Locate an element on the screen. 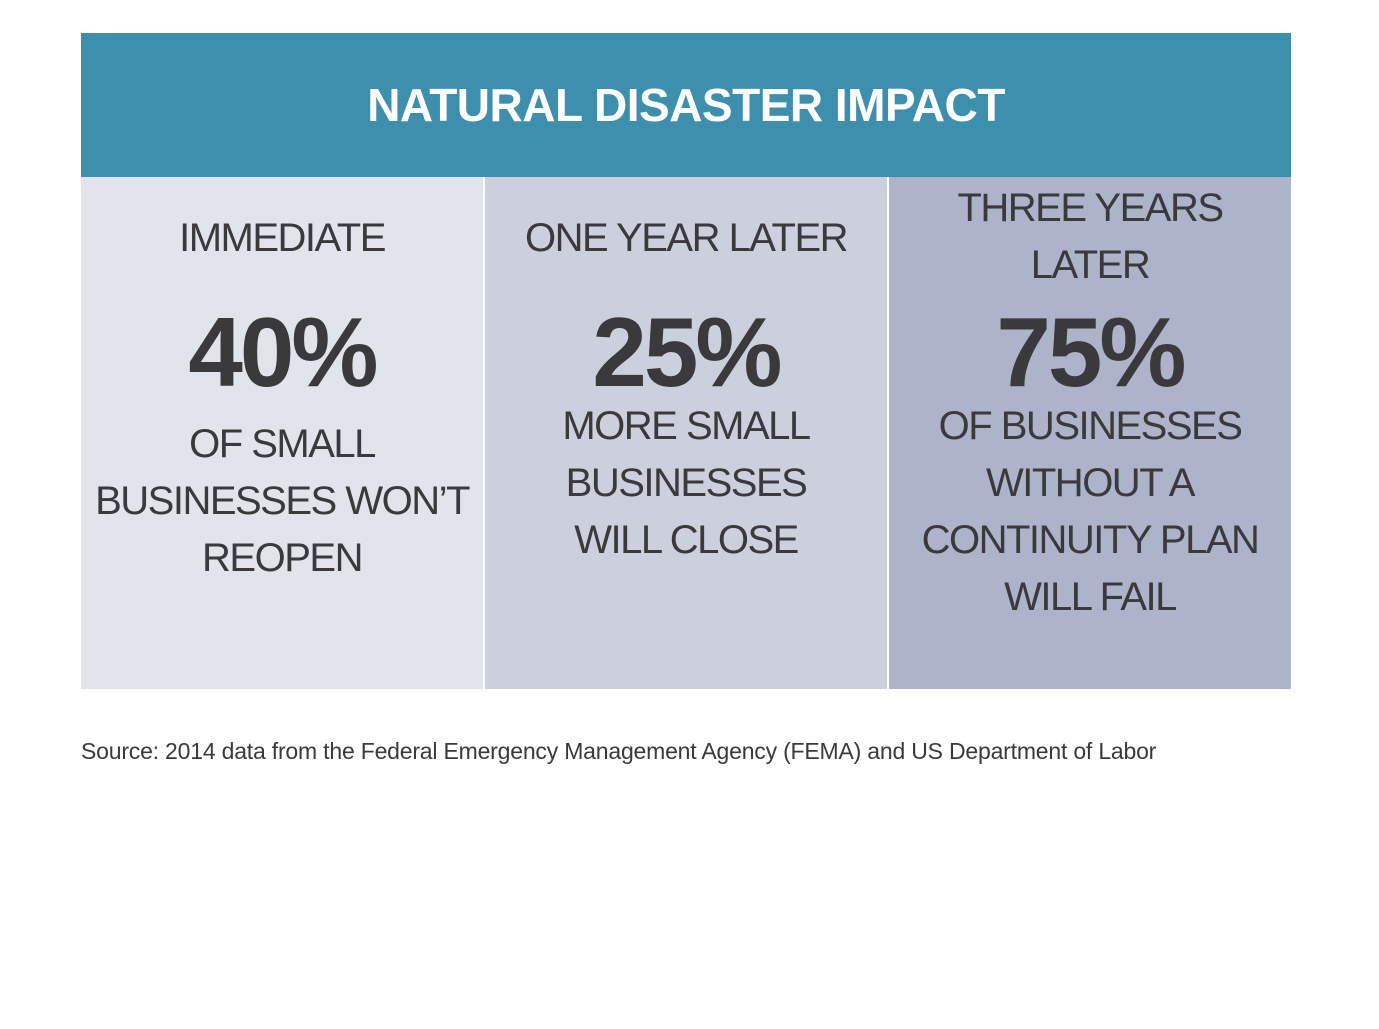  column-label: IMMEDIATE is located at coordinates (282, 238).